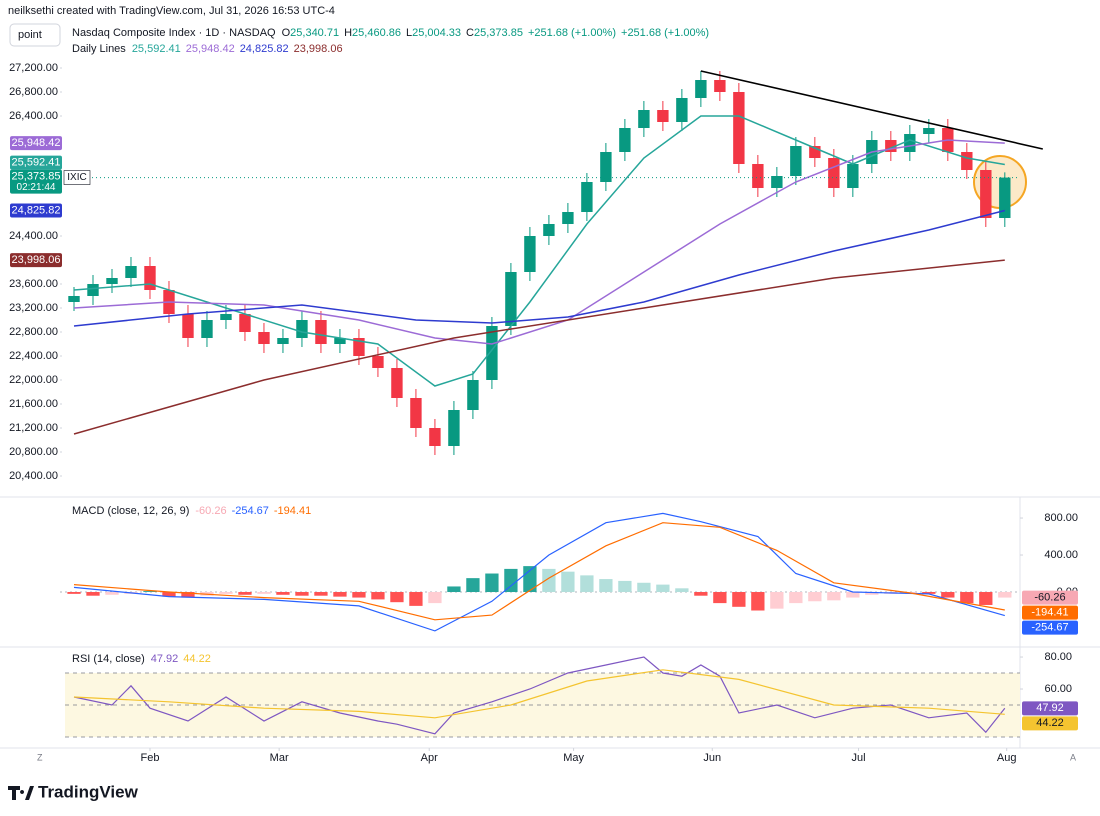 The image size is (1100, 816). What do you see at coordinates (108, 659) in the screenshot?
I see `indicator-title: RSI (14, close)` at bounding box center [108, 659].